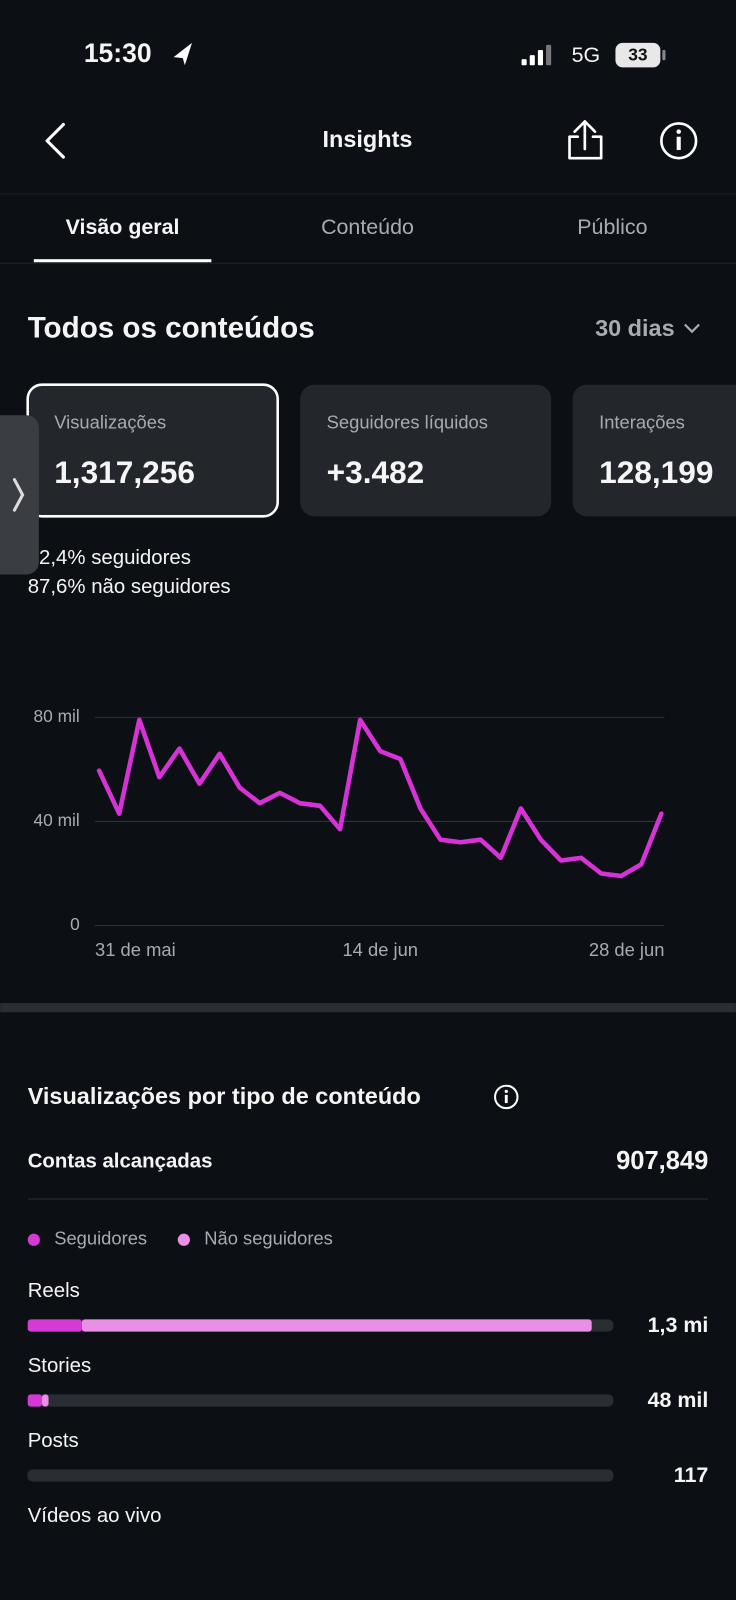  Describe the element at coordinates (55, 140) in the screenshot. I see `back-button` at that location.